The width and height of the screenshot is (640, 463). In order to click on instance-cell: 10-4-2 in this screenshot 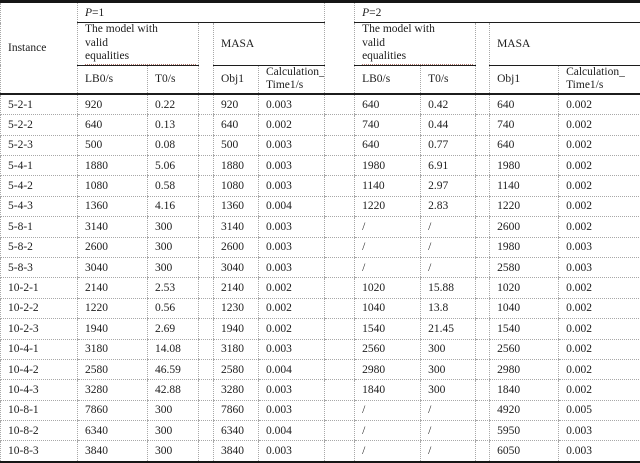, I will do `click(39, 369)`.